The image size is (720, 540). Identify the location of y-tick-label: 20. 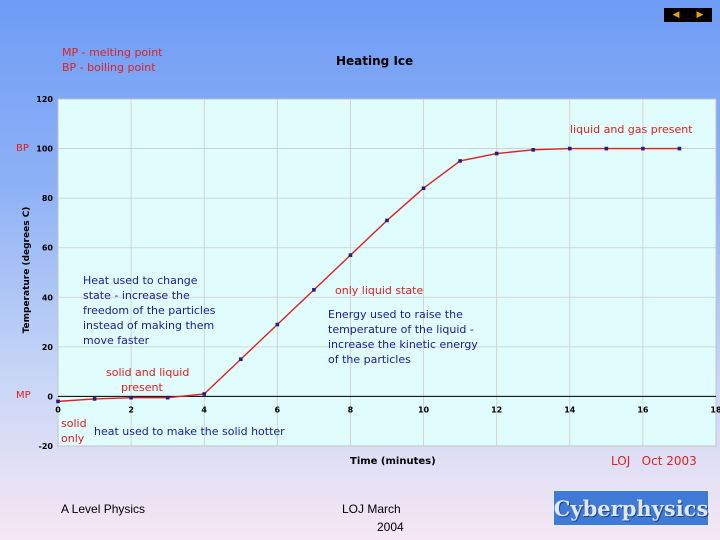
(48, 347).